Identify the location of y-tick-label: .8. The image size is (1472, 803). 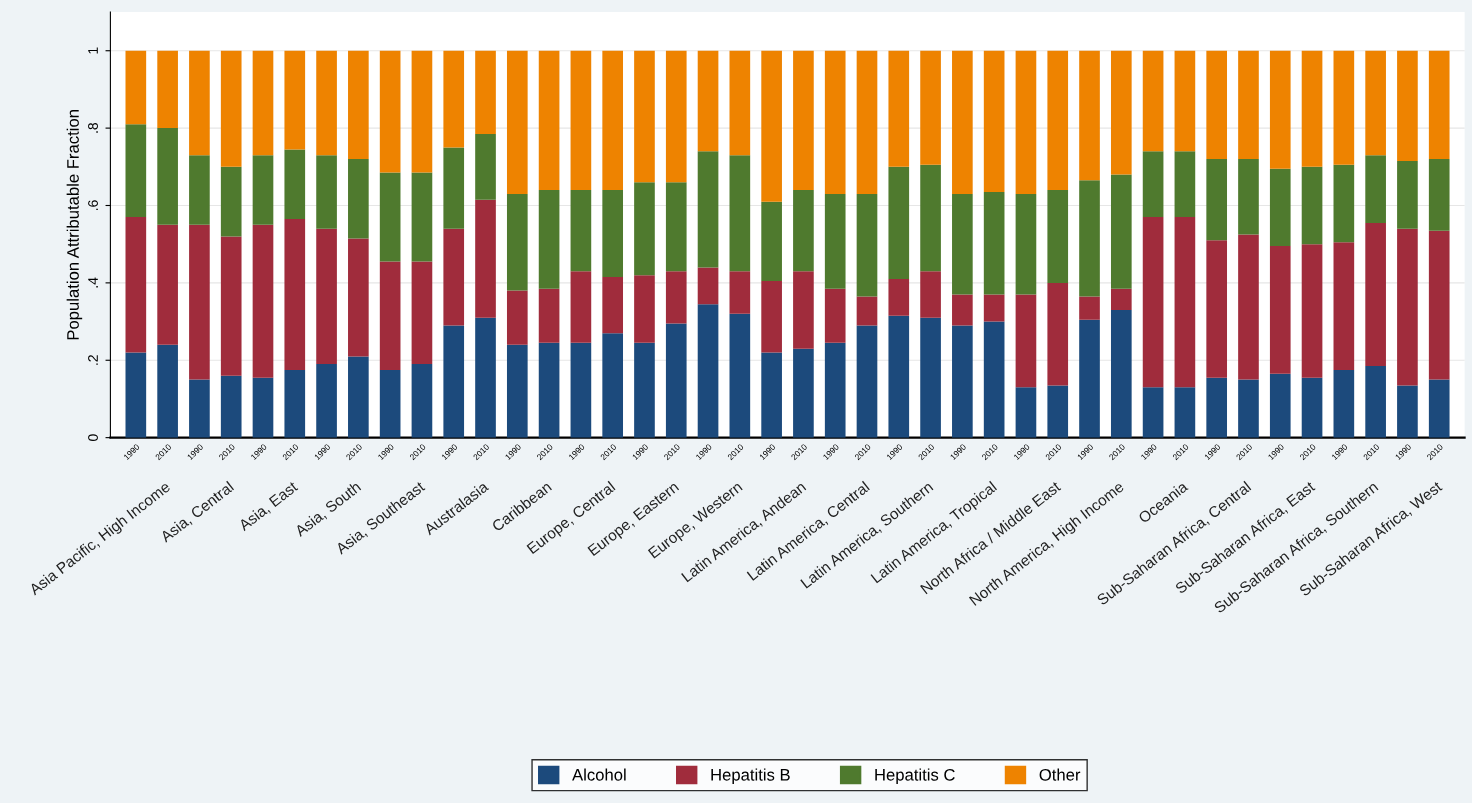
(93, 127).